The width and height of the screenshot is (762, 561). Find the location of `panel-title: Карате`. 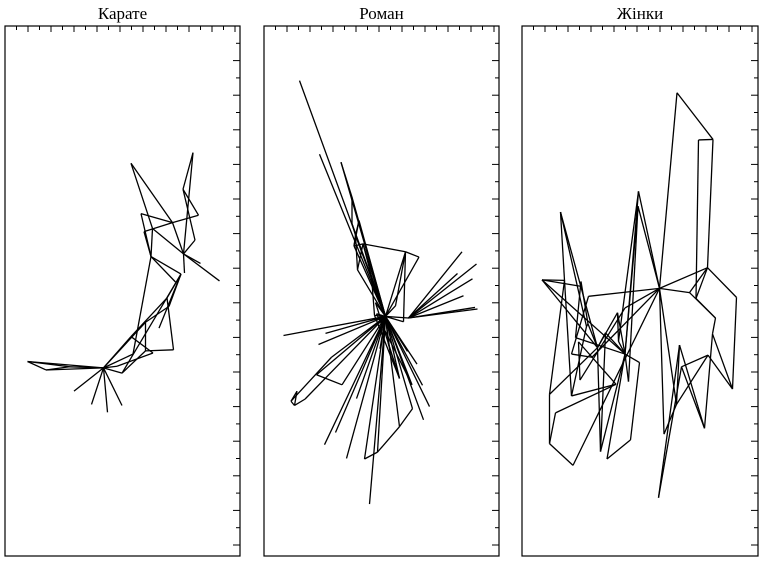

panel-title: Карате is located at coordinates (122, 13).